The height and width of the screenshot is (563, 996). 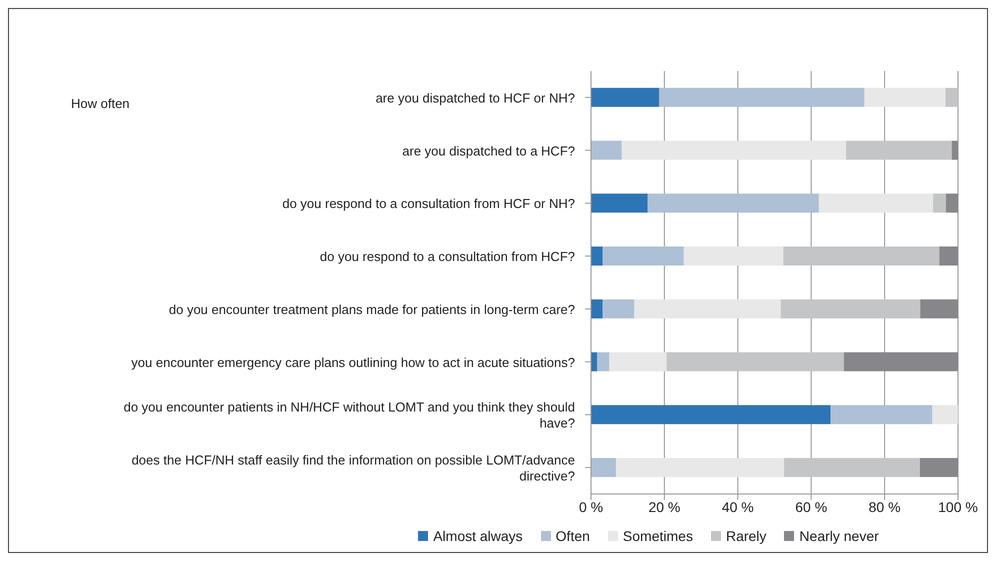 What do you see at coordinates (428, 203) in the screenshot?
I see `y-tick-label: do you respond to a consultation from HCF or NH?` at bounding box center [428, 203].